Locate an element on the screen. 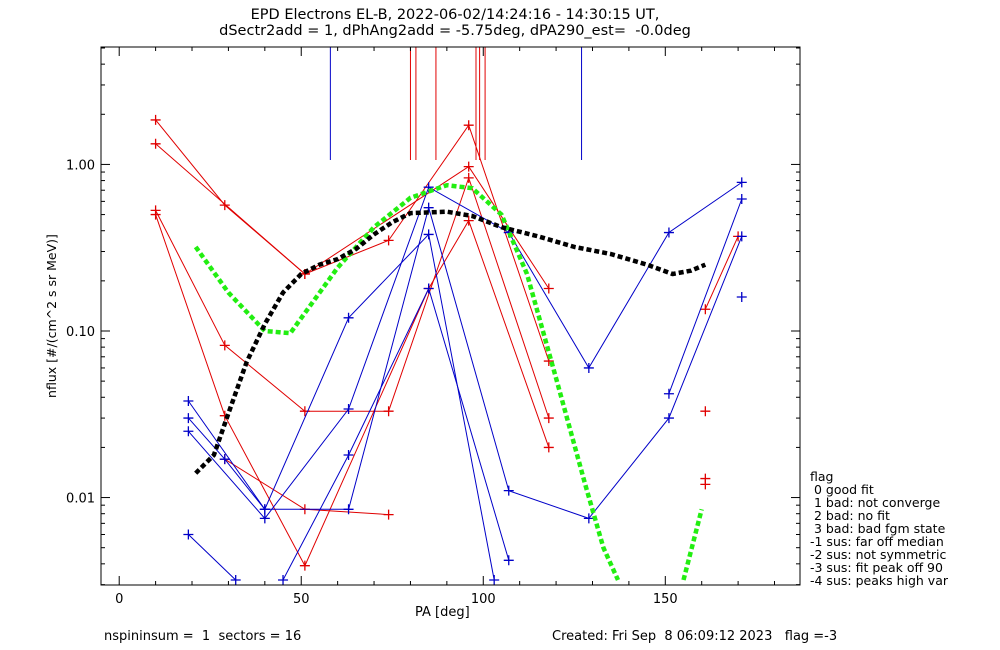 The image size is (1000, 650). x-tick-label: 150 is located at coordinates (665, 599).